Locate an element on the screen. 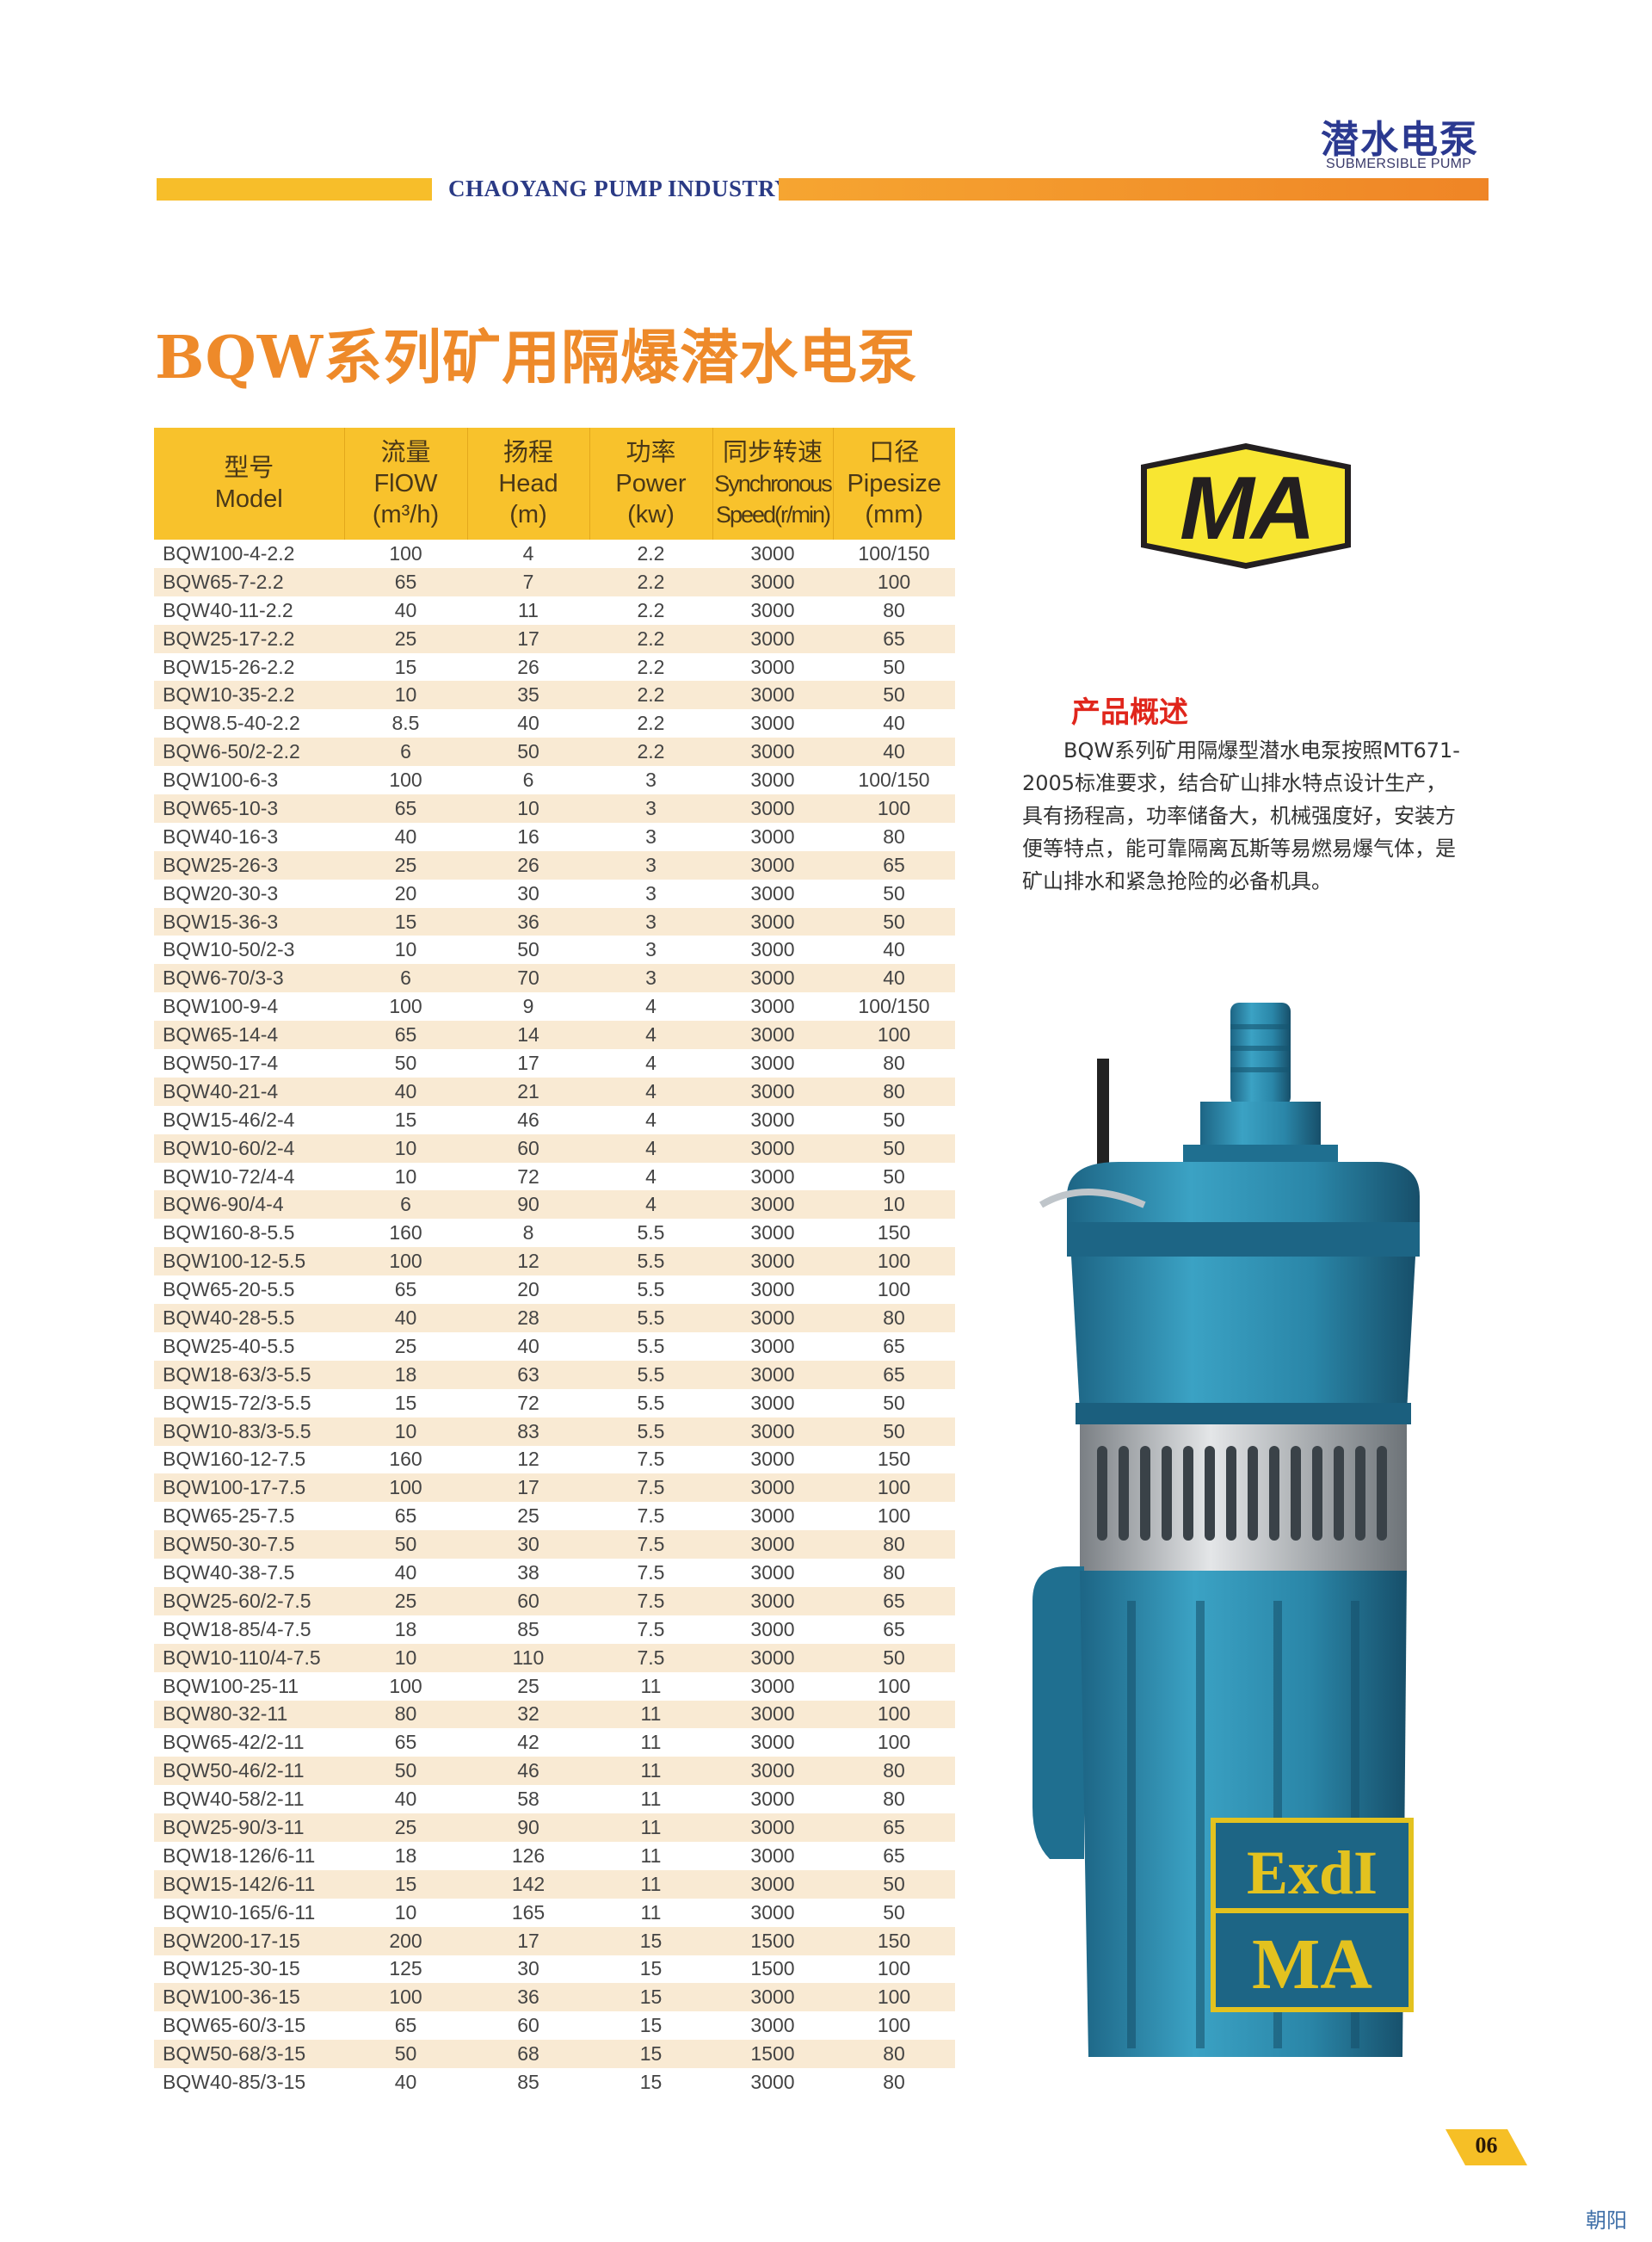  cell-head: 7 is located at coordinates (528, 581).